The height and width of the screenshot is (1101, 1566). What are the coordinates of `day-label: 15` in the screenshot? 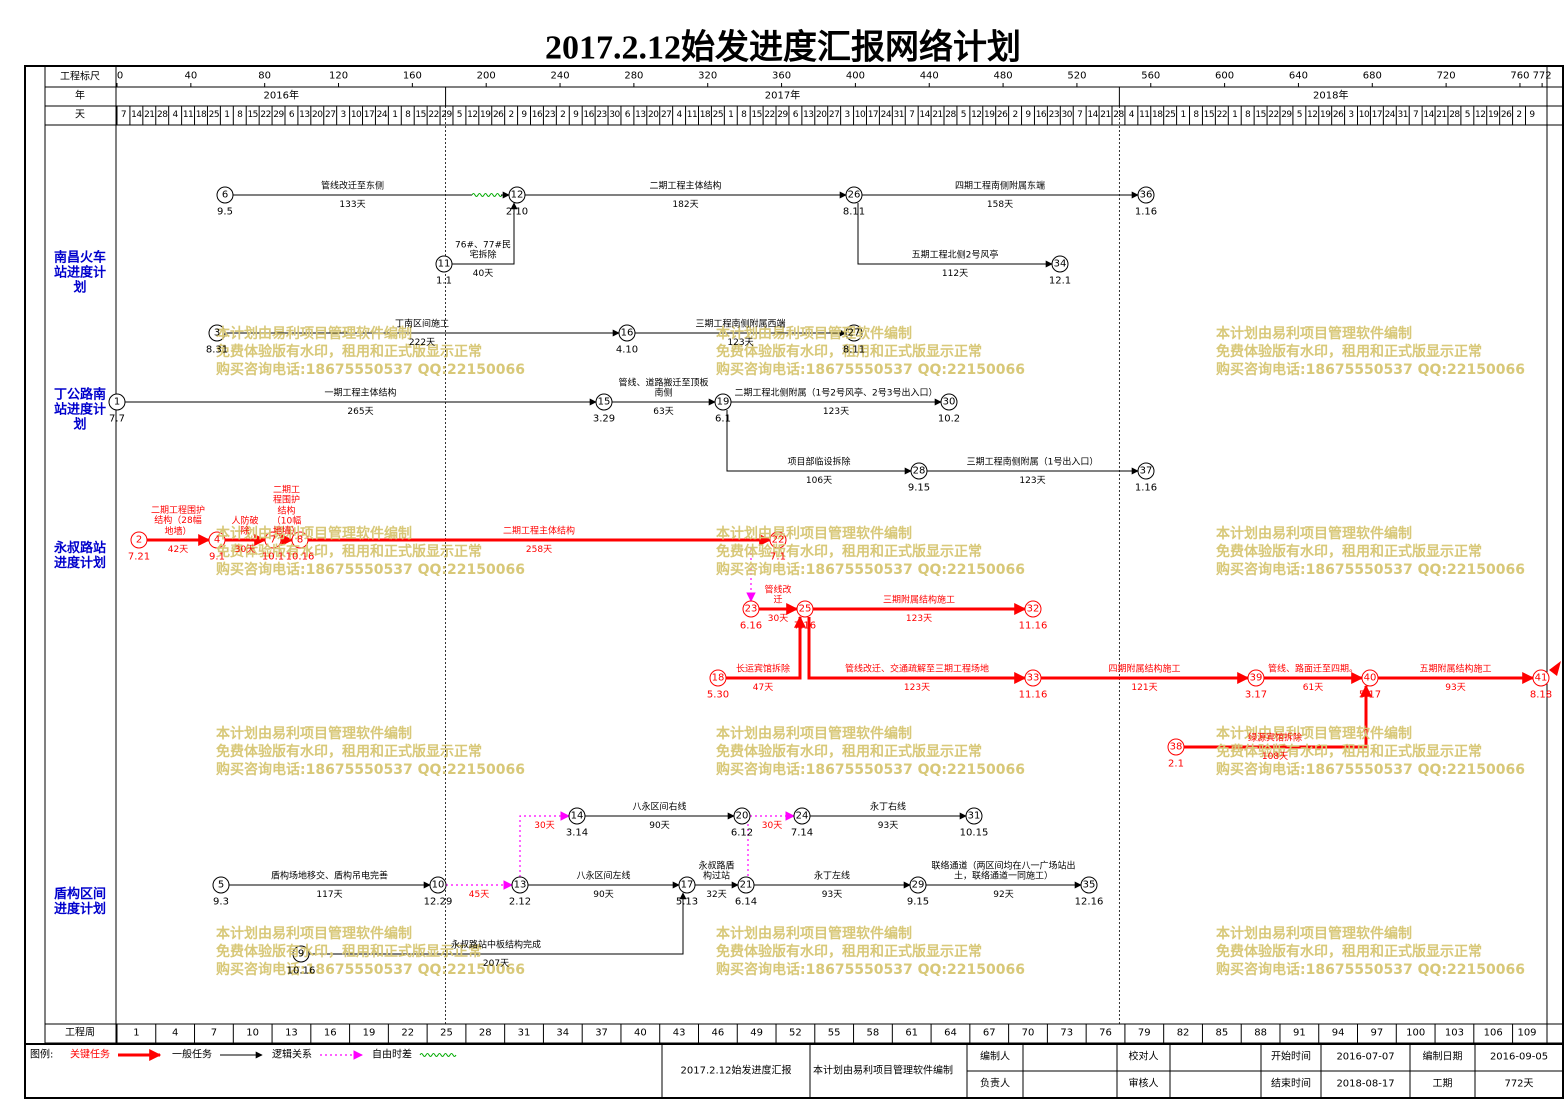 It's located at (756, 115).